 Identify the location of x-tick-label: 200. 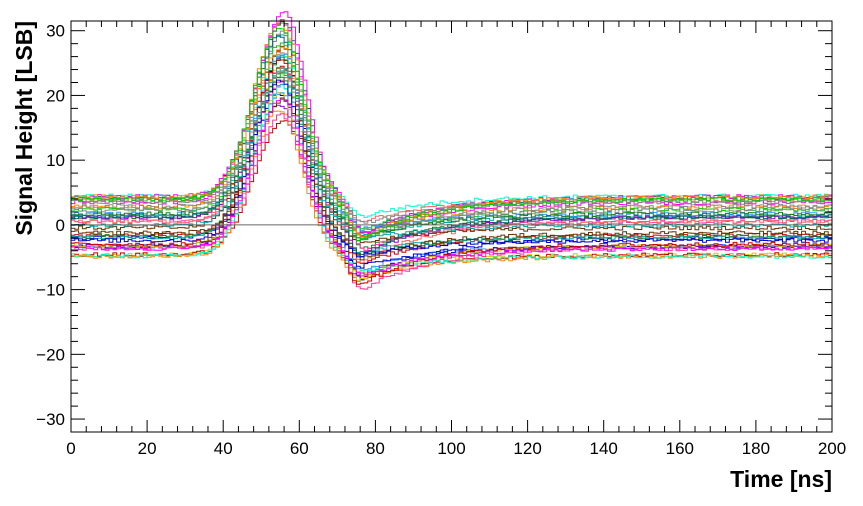
(832, 448).